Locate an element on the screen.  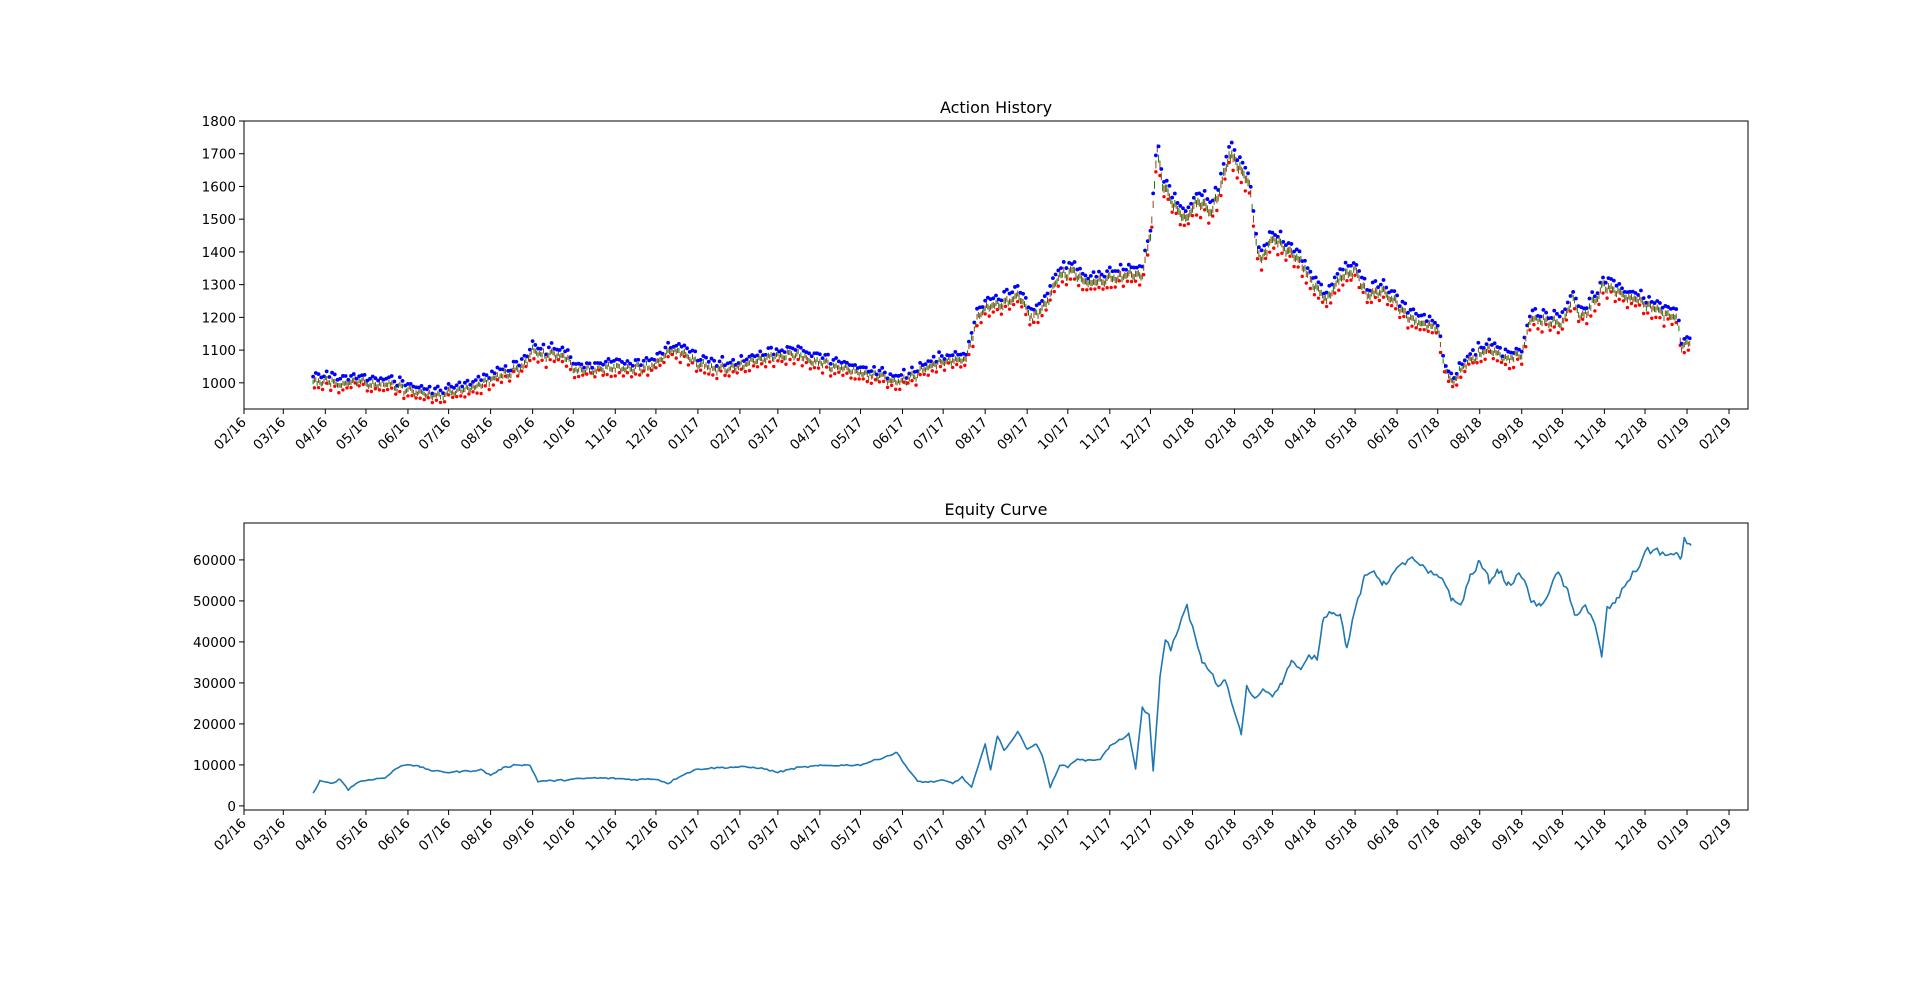
x-tick-label: 05/16 is located at coordinates (352, 835).